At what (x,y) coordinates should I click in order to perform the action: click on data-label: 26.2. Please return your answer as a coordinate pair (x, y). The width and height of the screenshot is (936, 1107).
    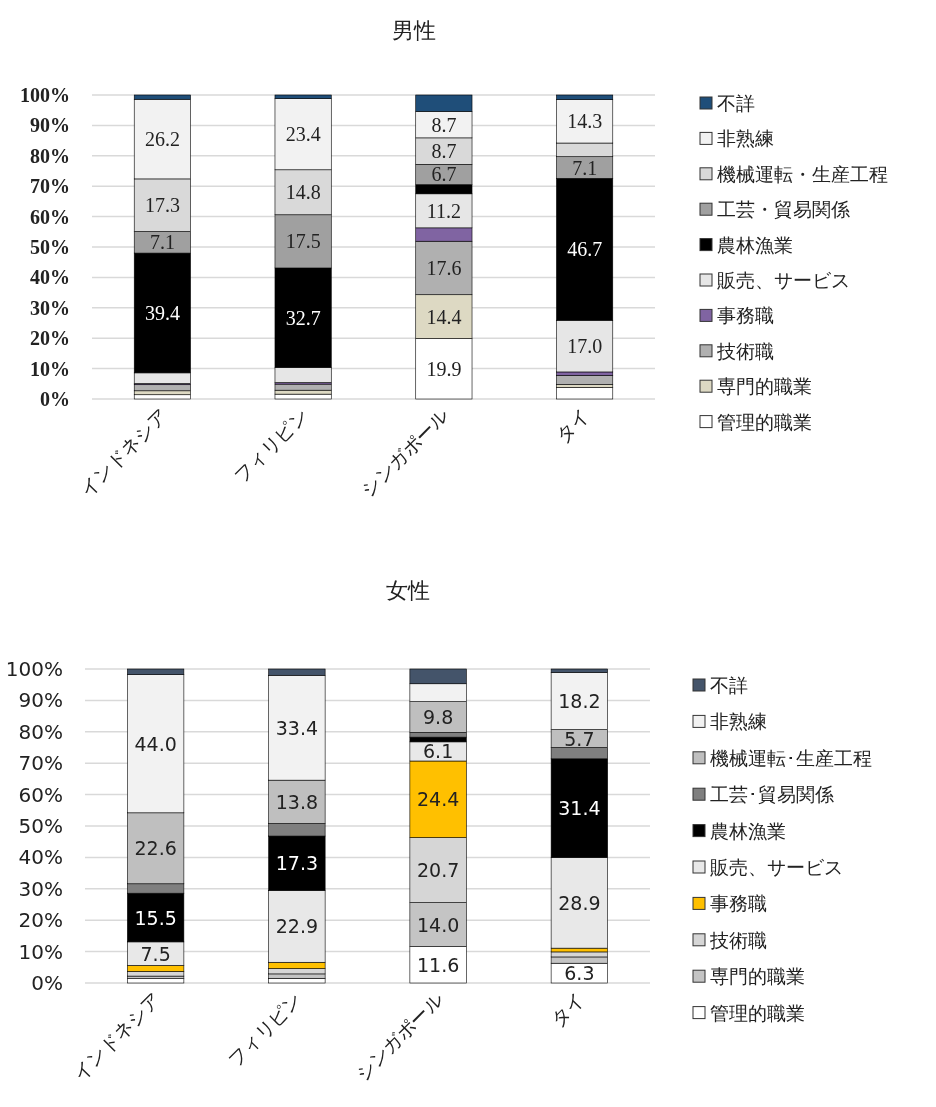
    Looking at the image, I should click on (162, 139).